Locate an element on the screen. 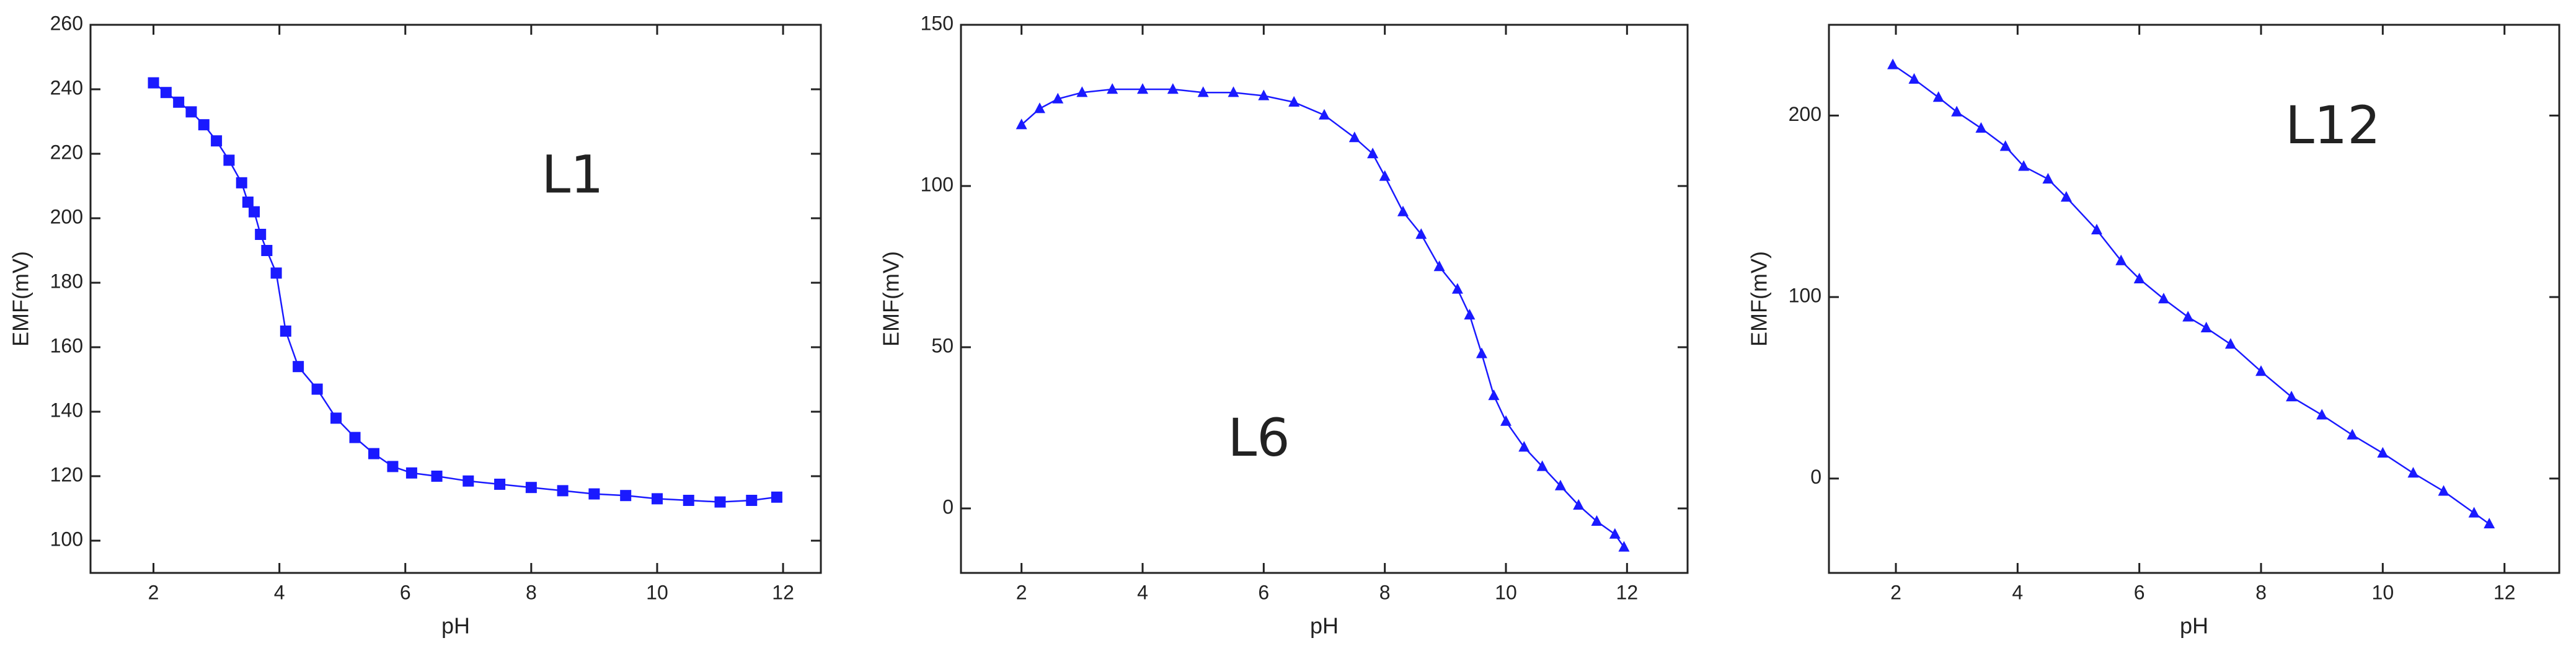 This screenshot has height=656, width=2576. annotation: L6 is located at coordinates (1259, 437).